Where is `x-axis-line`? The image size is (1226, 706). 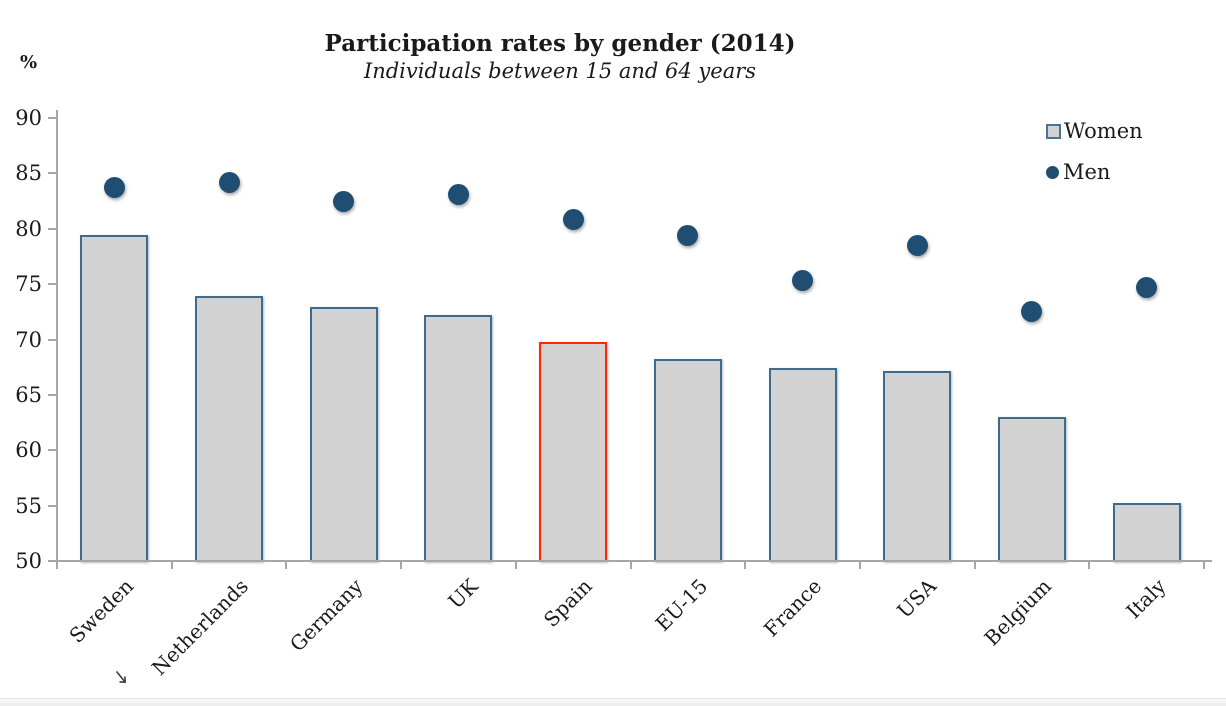
x-axis-line is located at coordinates (631, 561).